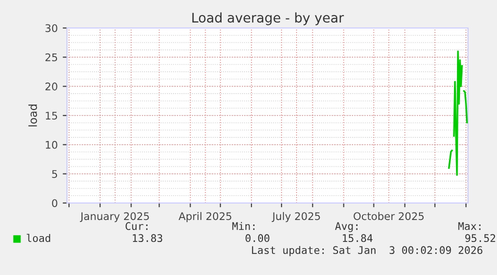  I want to click on text: Last update: Sat Jan 3 00:02:09 2026, so click(367, 251).